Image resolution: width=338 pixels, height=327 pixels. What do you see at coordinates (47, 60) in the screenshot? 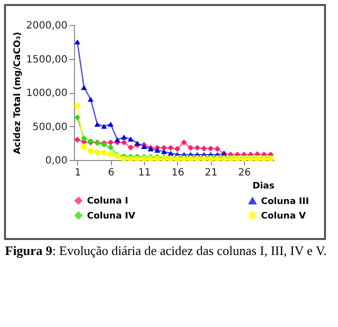
I see `y-tick-label: 1500,00` at bounding box center [47, 60].